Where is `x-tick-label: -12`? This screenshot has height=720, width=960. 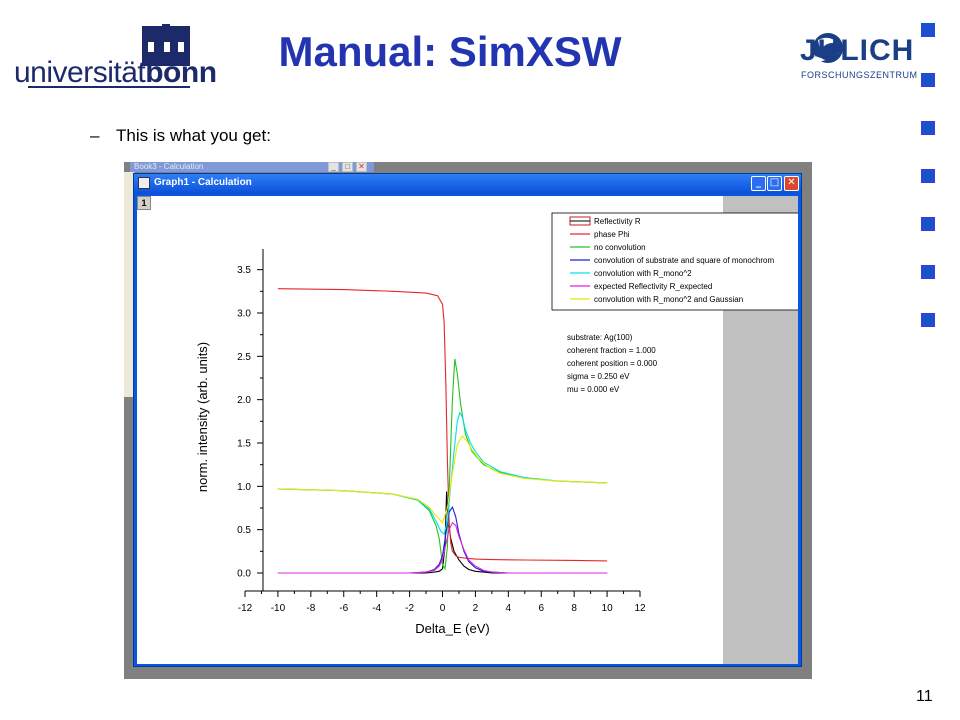
x-tick-label: -12 is located at coordinates (245, 608).